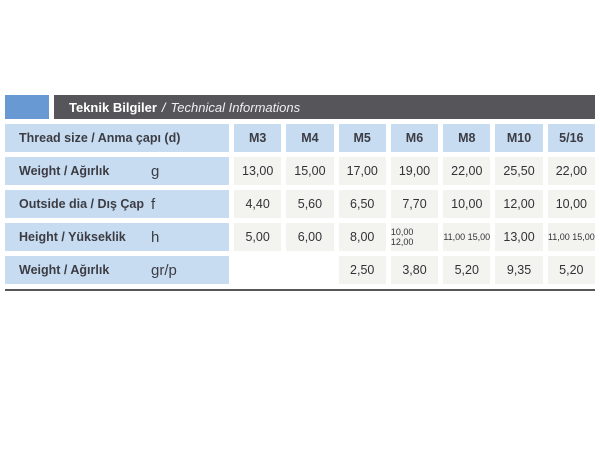 The image size is (600, 450). Describe the element at coordinates (82, 204) in the screenshot. I see `row-label: Outside dia / Dış Çap` at that location.